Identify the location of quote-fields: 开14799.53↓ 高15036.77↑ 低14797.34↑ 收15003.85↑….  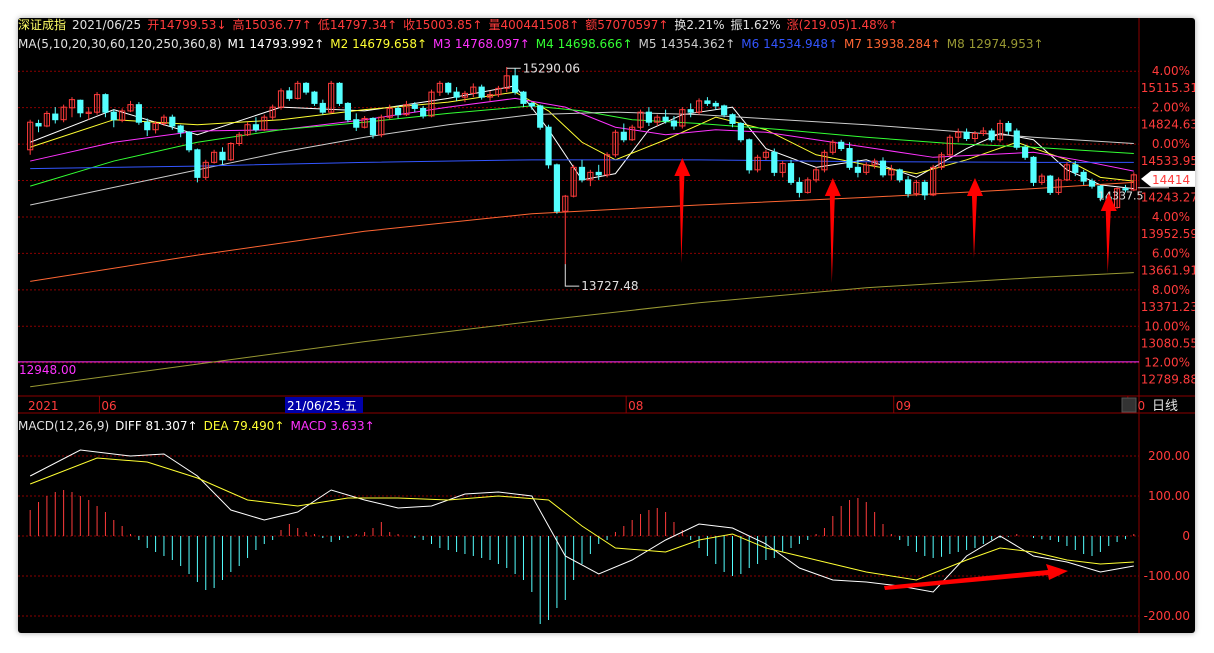
(525, 25).